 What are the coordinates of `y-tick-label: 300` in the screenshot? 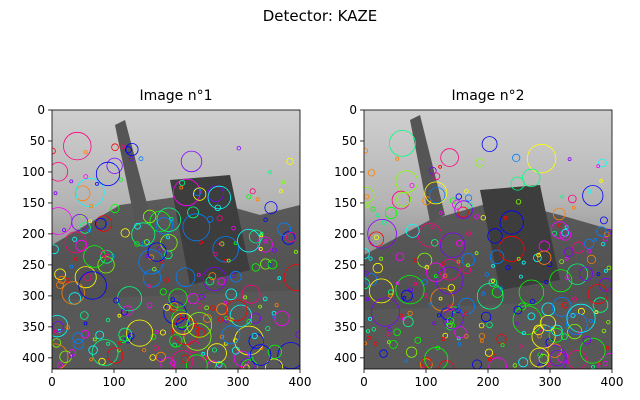 It's located at (33, 296).